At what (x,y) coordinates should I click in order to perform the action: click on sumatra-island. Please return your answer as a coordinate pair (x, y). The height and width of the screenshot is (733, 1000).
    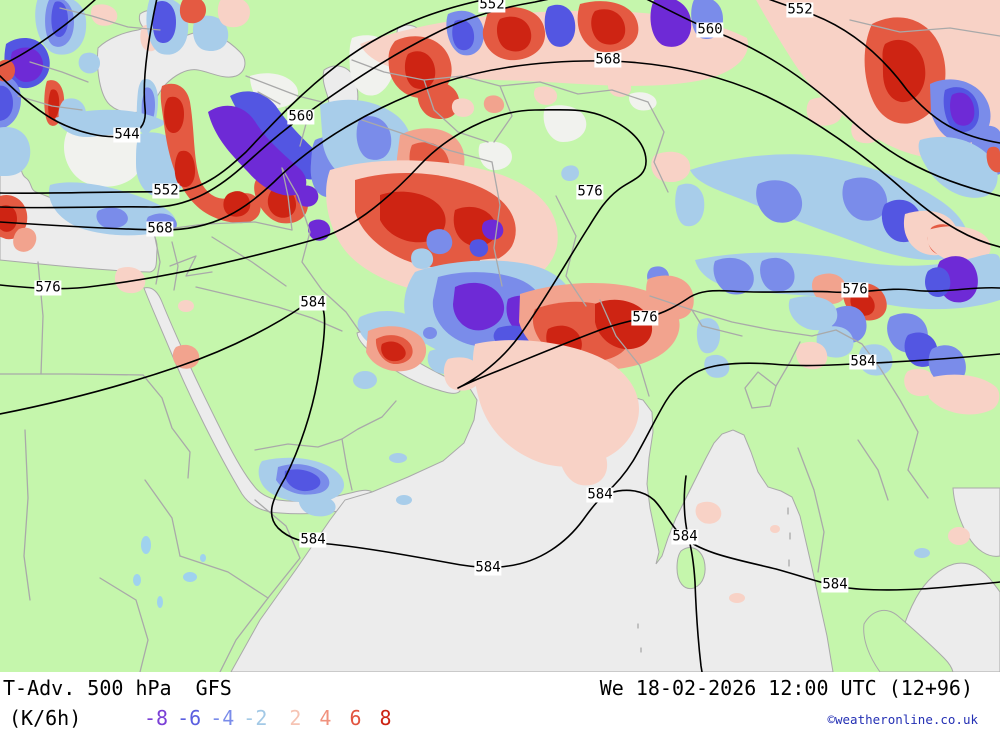
    Looking at the image, I should click on (908, 640).